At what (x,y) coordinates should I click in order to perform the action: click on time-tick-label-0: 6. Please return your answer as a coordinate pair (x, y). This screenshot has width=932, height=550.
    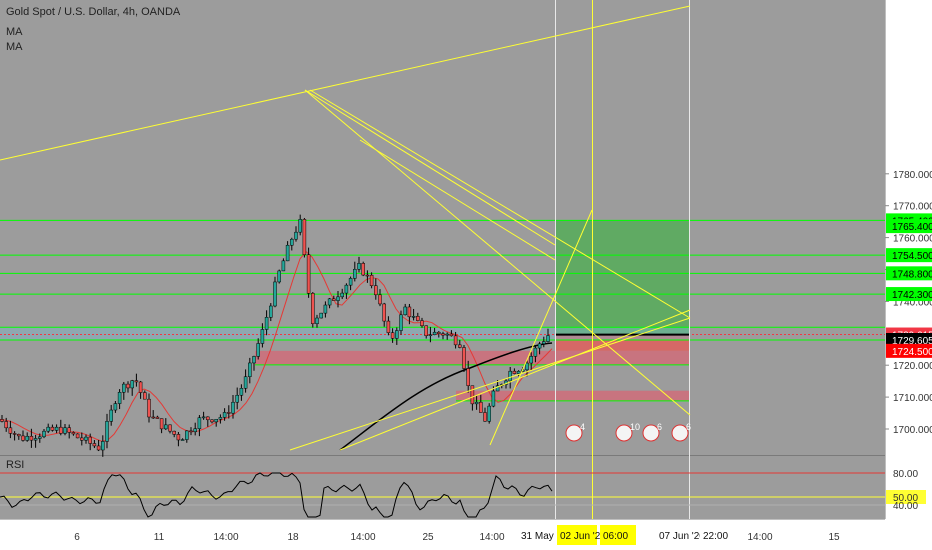
    Looking at the image, I should click on (77, 537).